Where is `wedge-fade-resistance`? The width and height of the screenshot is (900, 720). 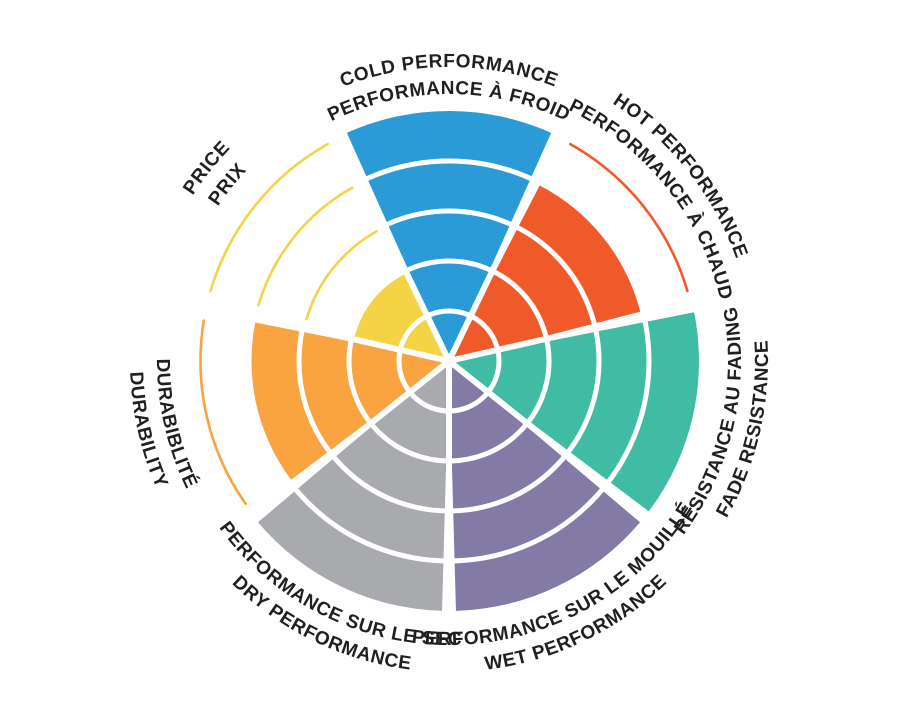
wedge-fade-resistance is located at coordinates (574, 412).